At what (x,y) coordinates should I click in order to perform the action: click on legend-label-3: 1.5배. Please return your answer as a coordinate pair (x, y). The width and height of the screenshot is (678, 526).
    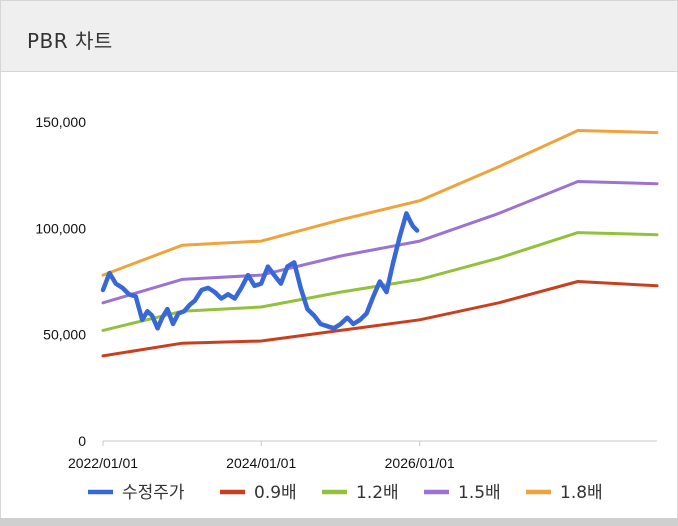
    Looking at the image, I should click on (479, 493).